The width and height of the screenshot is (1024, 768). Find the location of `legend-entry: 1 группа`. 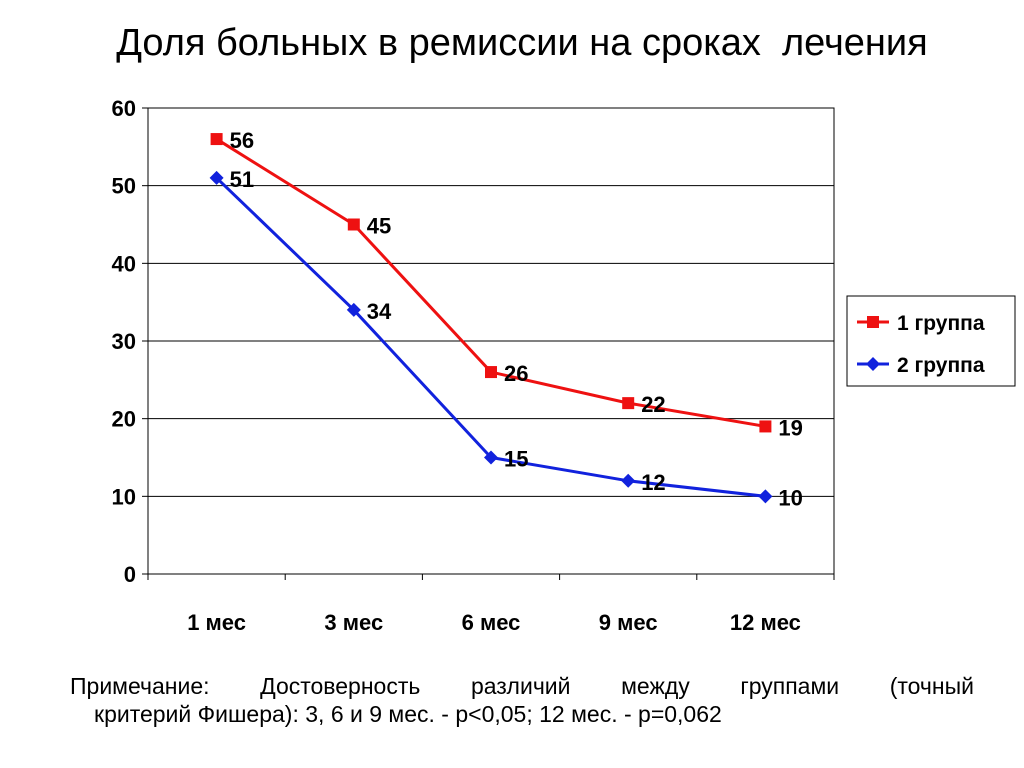

legend-entry: 1 группа is located at coordinates (941, 323).